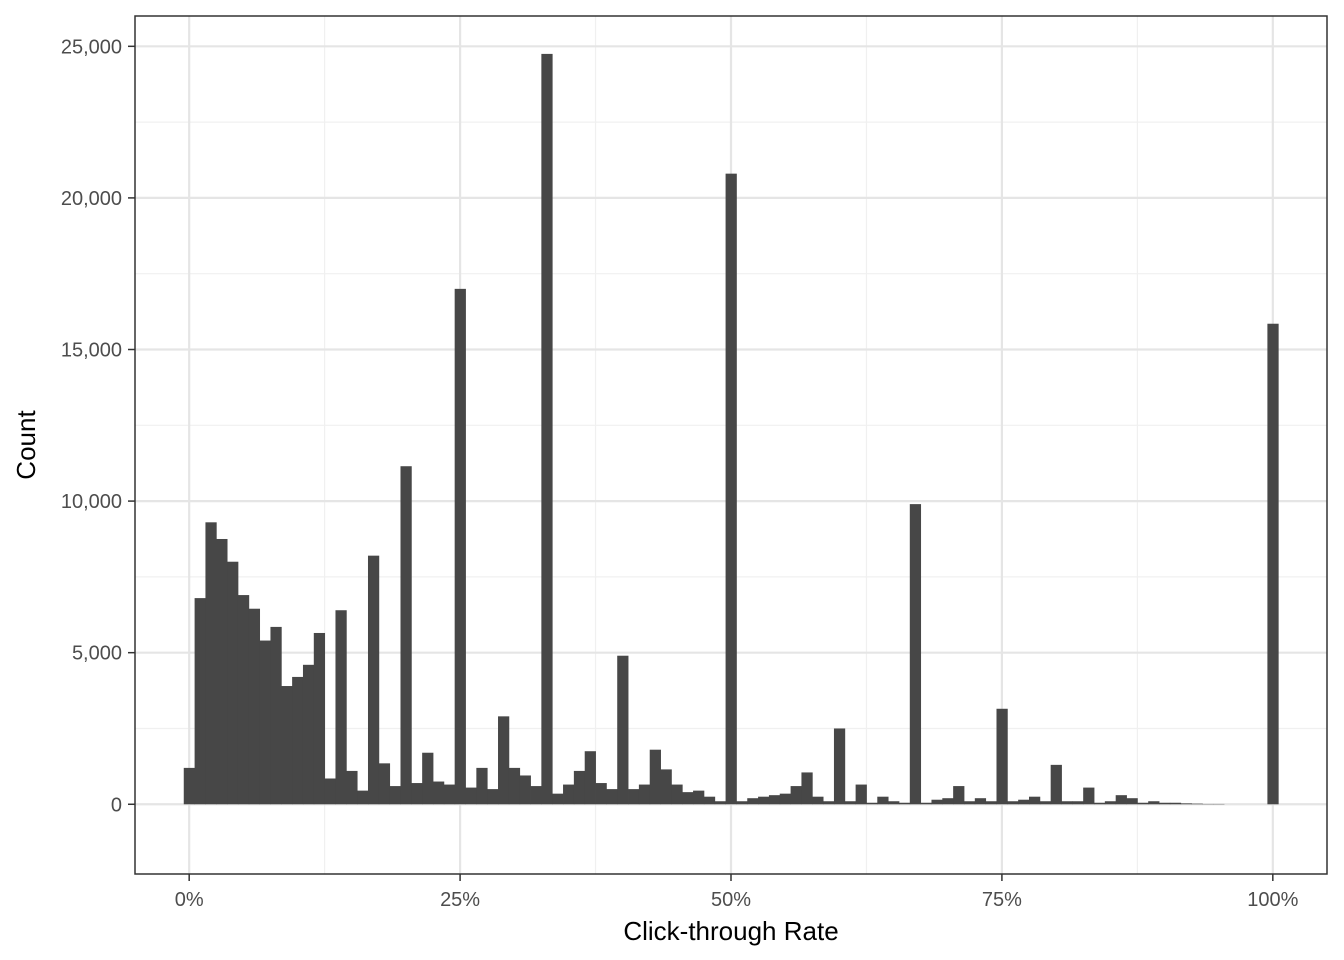  Describe the element at coordinates (460, 900) in the screenshot. I see `x-tick-label: 25%` at that location.